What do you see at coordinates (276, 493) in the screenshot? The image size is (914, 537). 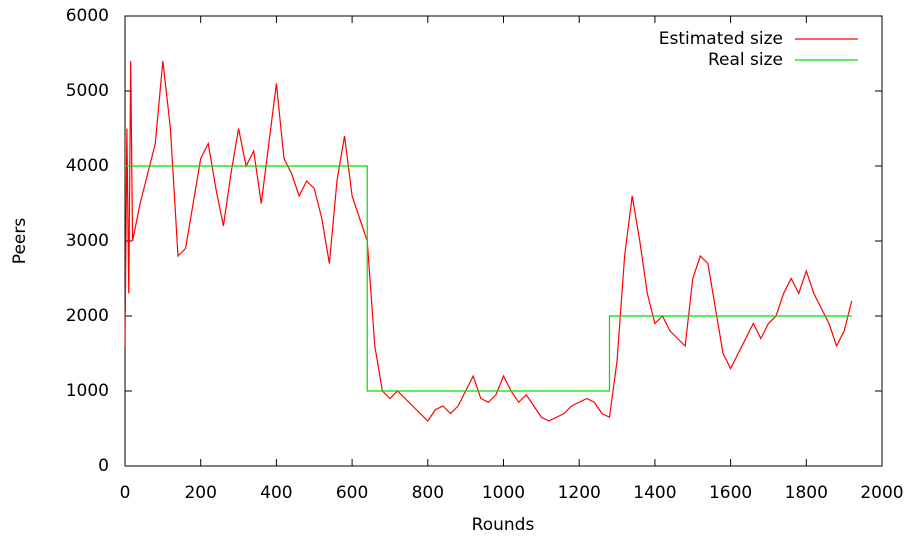 I see `x-tick-label: 400` at bounding box center [276, 493].